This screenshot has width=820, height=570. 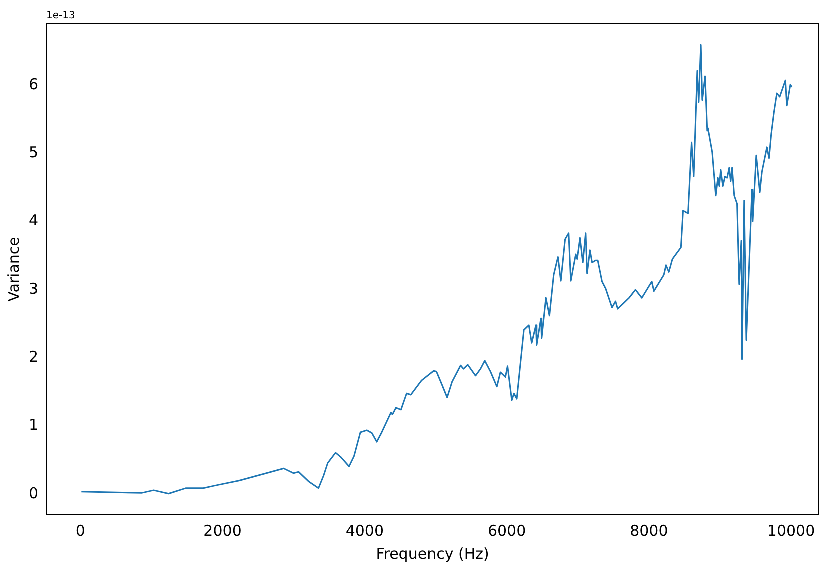 I want to click on x-tick-label: 8000, so click(x=649, y=531).